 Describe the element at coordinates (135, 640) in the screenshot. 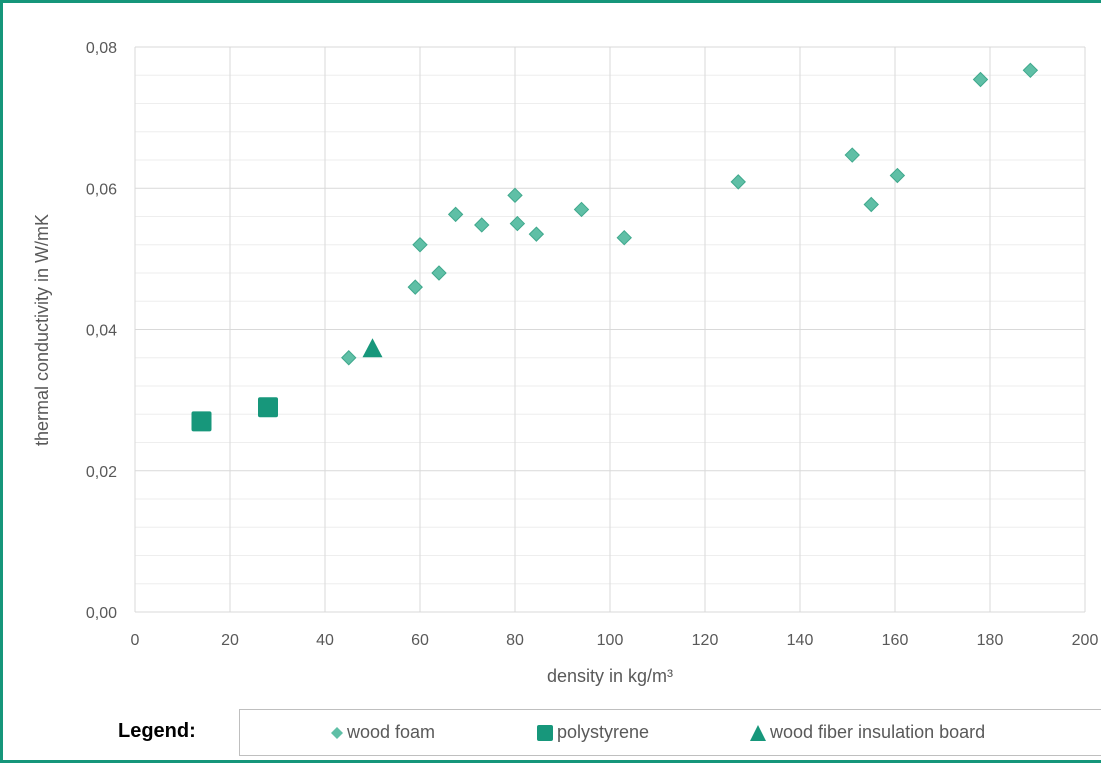

I see `x-tick-label: 0` at that location.